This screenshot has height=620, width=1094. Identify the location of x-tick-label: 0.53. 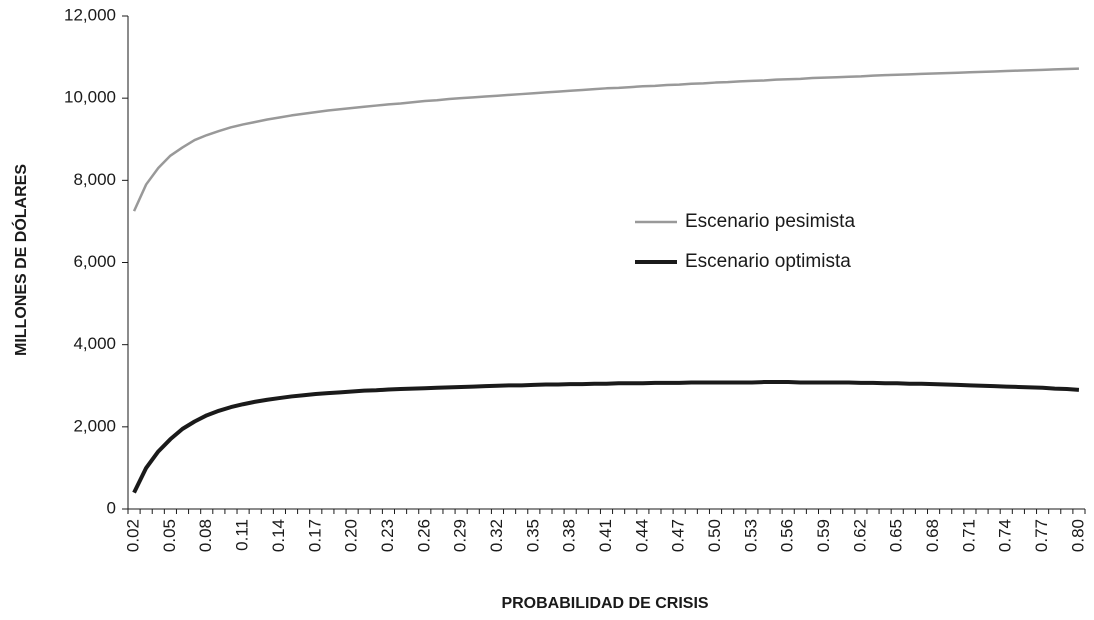
(750, 535).